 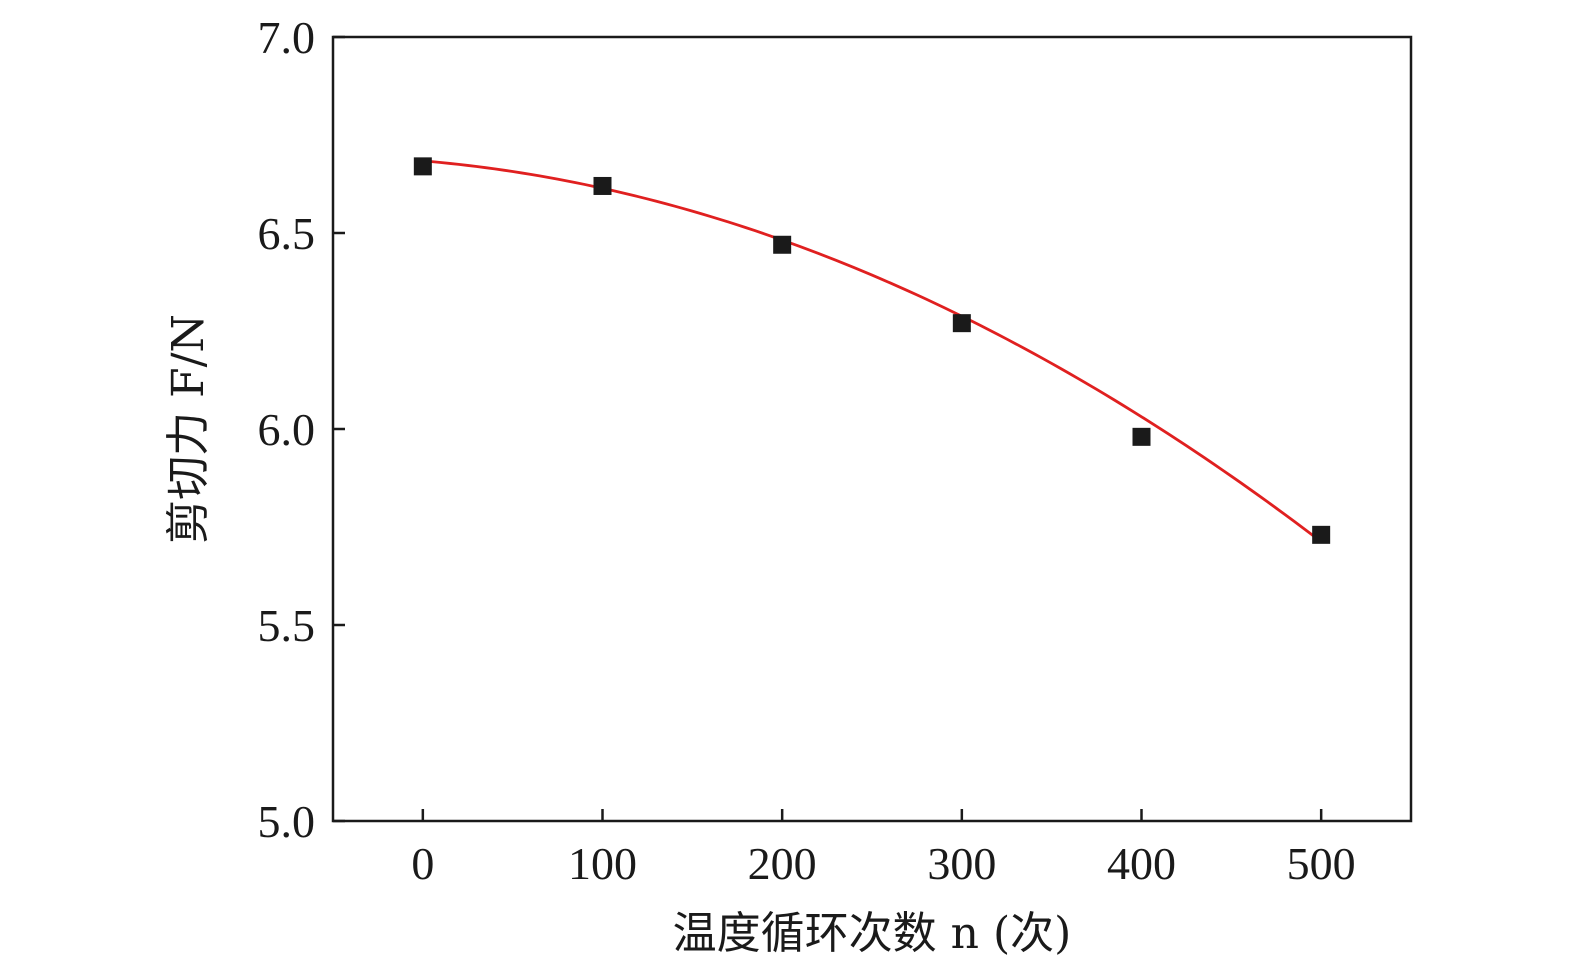 I want to click on x-tick-label: 400, so click(x=1141, y=863).